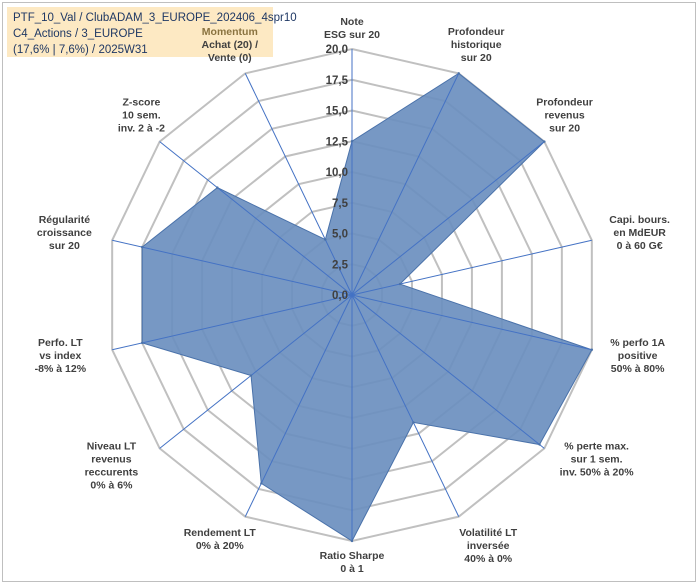  I want to click on axis-label-line: vs index, so click(60, 356).